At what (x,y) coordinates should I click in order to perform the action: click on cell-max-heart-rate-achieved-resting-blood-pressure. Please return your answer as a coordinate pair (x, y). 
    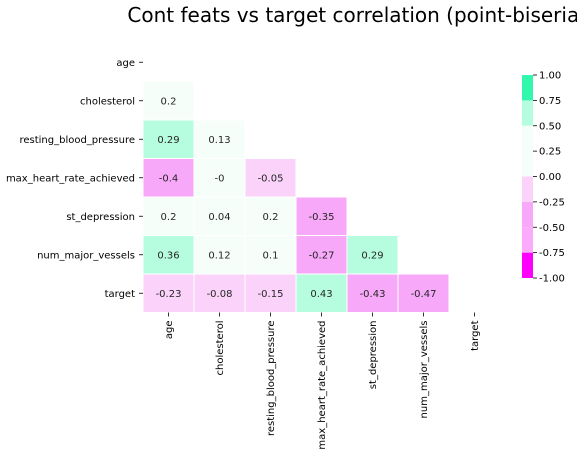
    Looking at the image, I should click on (270, 178).